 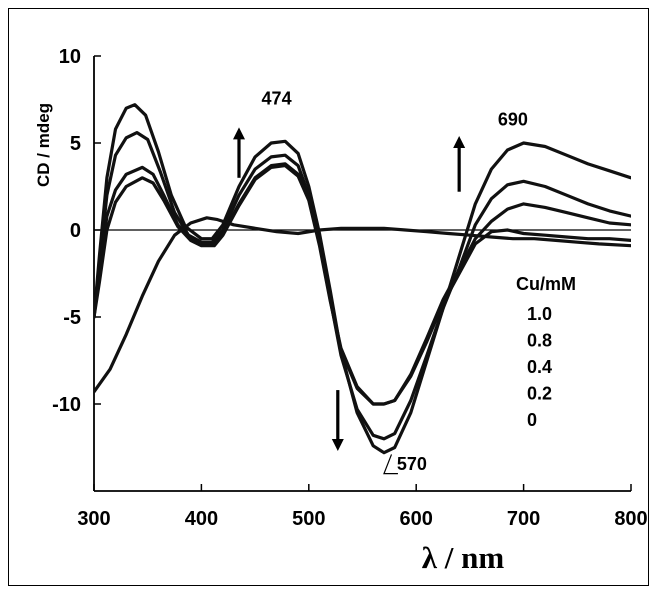 What do you see at coordinates (513, 120) in the screenshot?
I see `peak-label-690: 690` at bounding box center [513, 120].